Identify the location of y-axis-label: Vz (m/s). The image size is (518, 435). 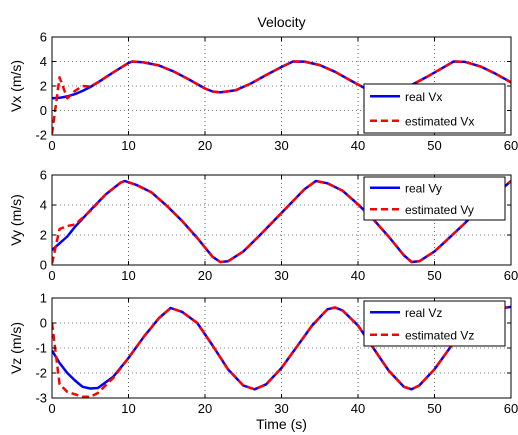
(16, 348).